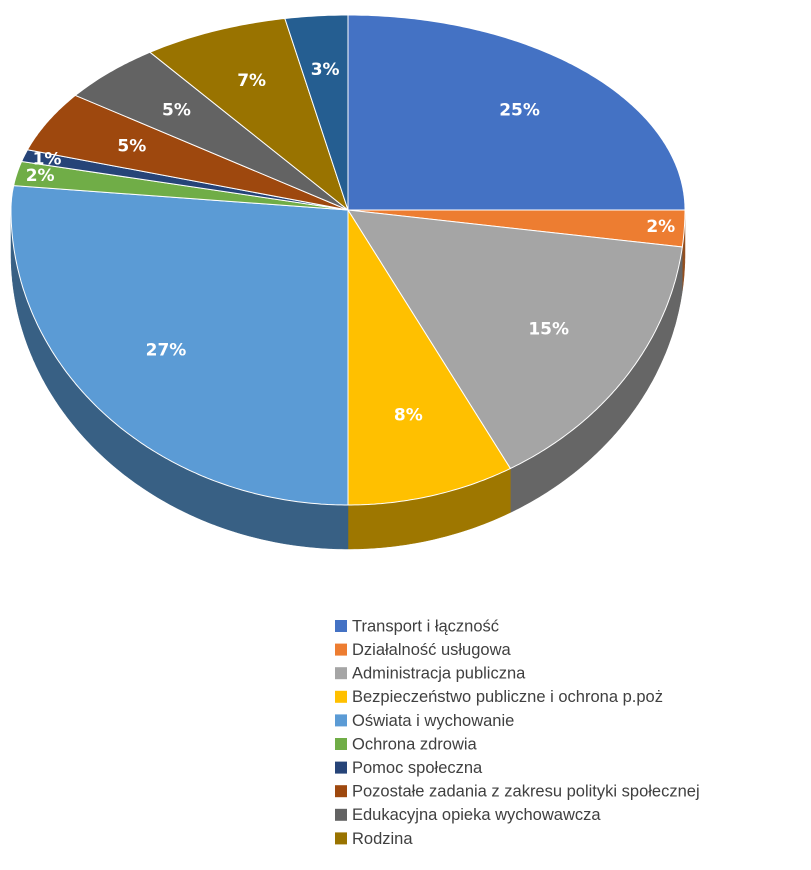  I want to click on data-label: 7%, so click(251, 81).